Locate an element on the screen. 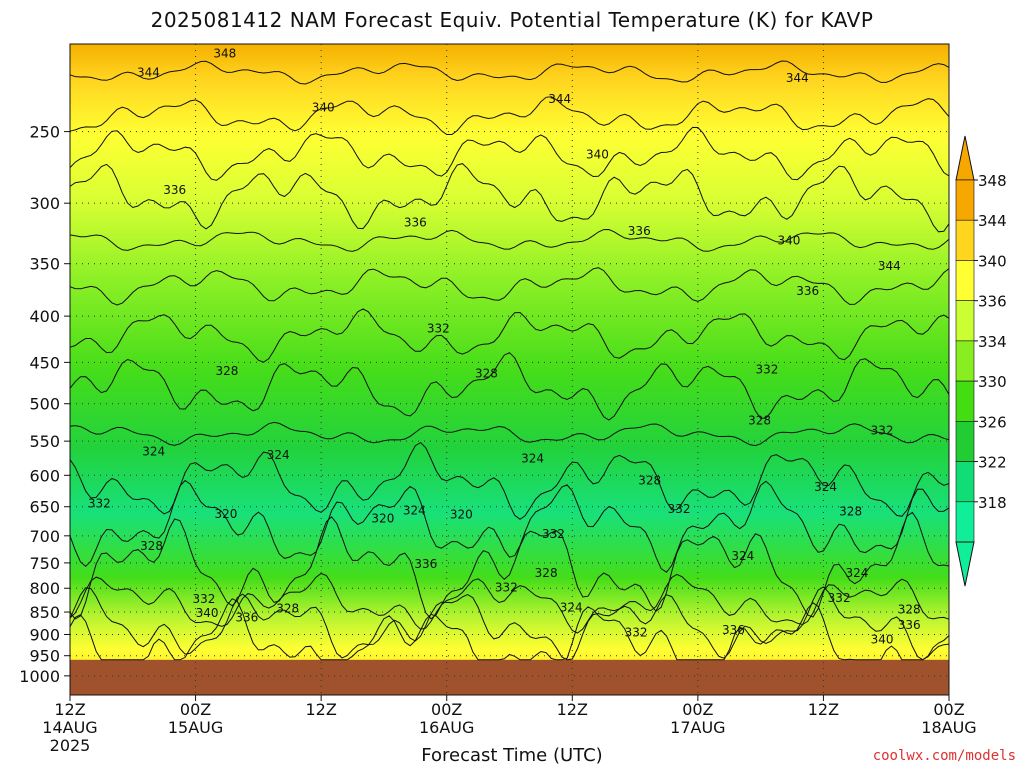  y-tick-label: 900 is located at coordinates (44, 634).